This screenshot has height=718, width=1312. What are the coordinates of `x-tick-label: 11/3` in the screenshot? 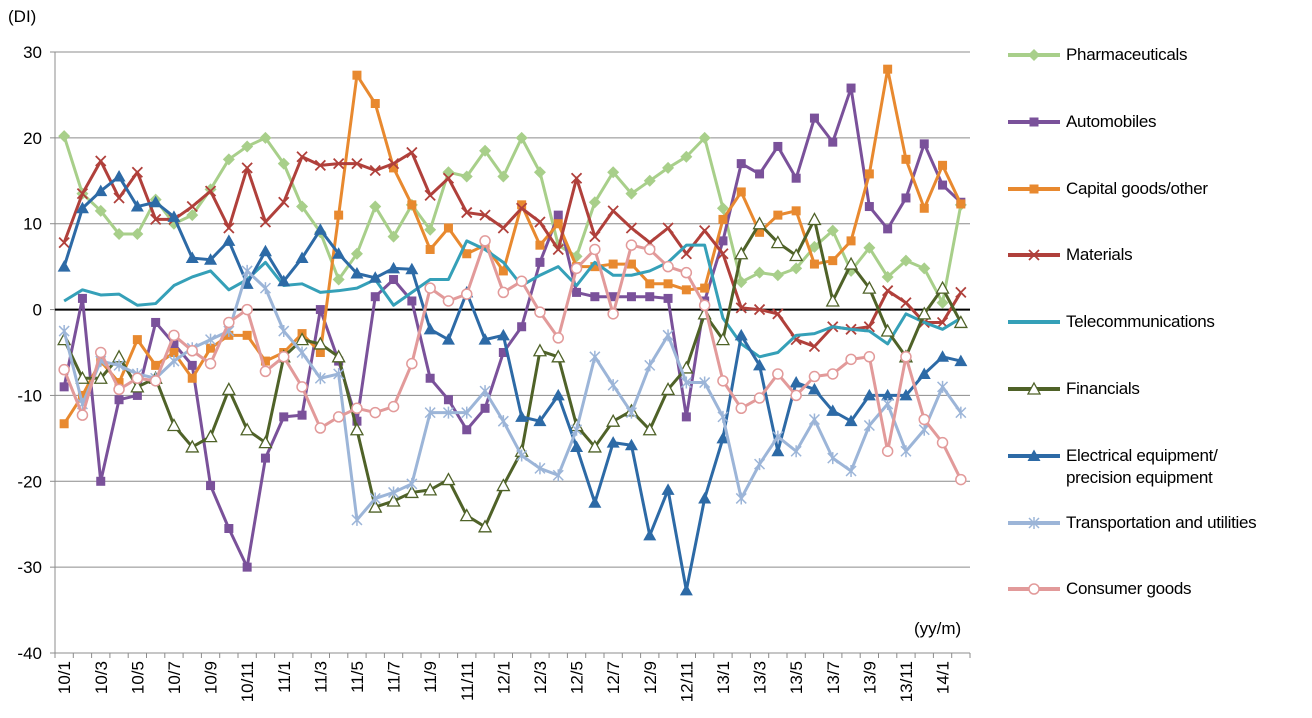 It's located at (320, 677).